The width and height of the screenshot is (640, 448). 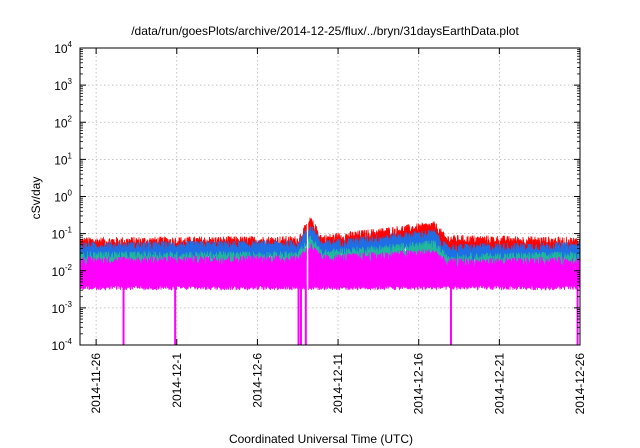 I want to click on x-tick-label: 2014-11-26, so click(x=96, y=383).